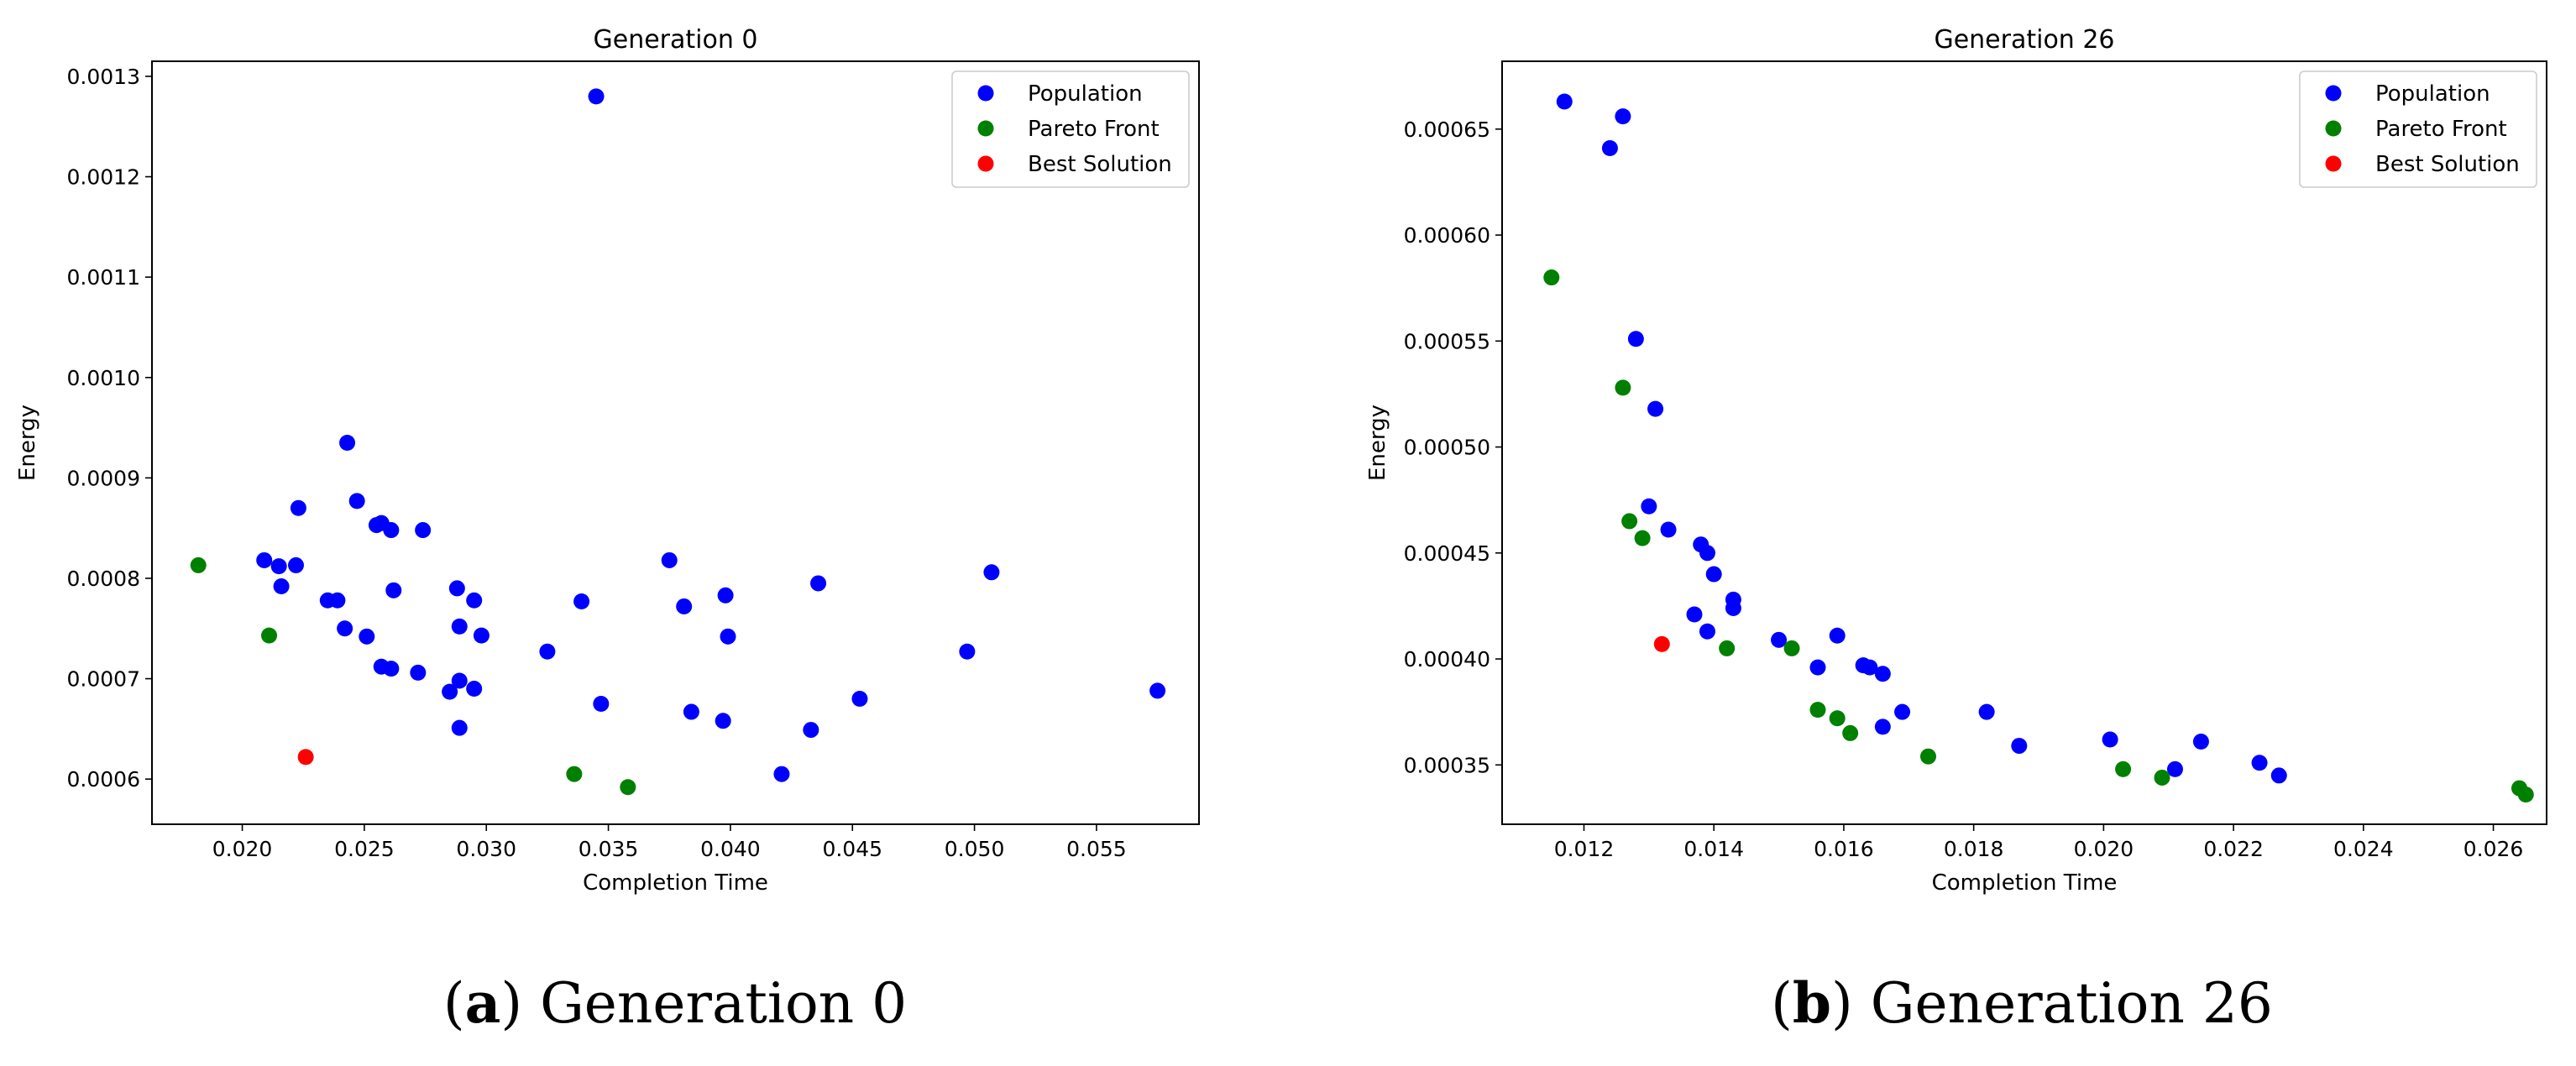 The image size is (2576, 1066). I want to click on x-axis-label: Completion Time, so click(2025, 883).